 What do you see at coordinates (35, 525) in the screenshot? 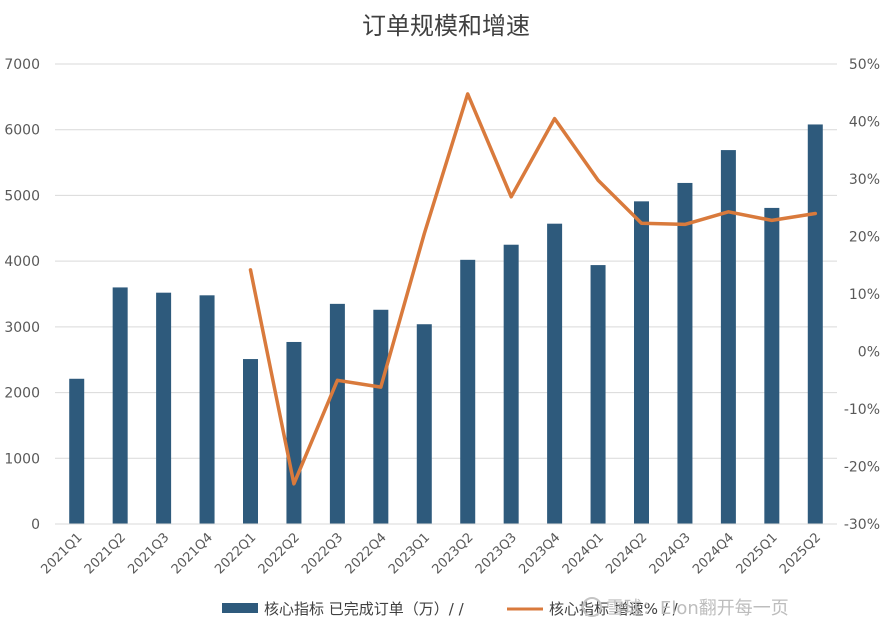
I see `y-left-tick-label: 0` at bounding box center [35, 525].